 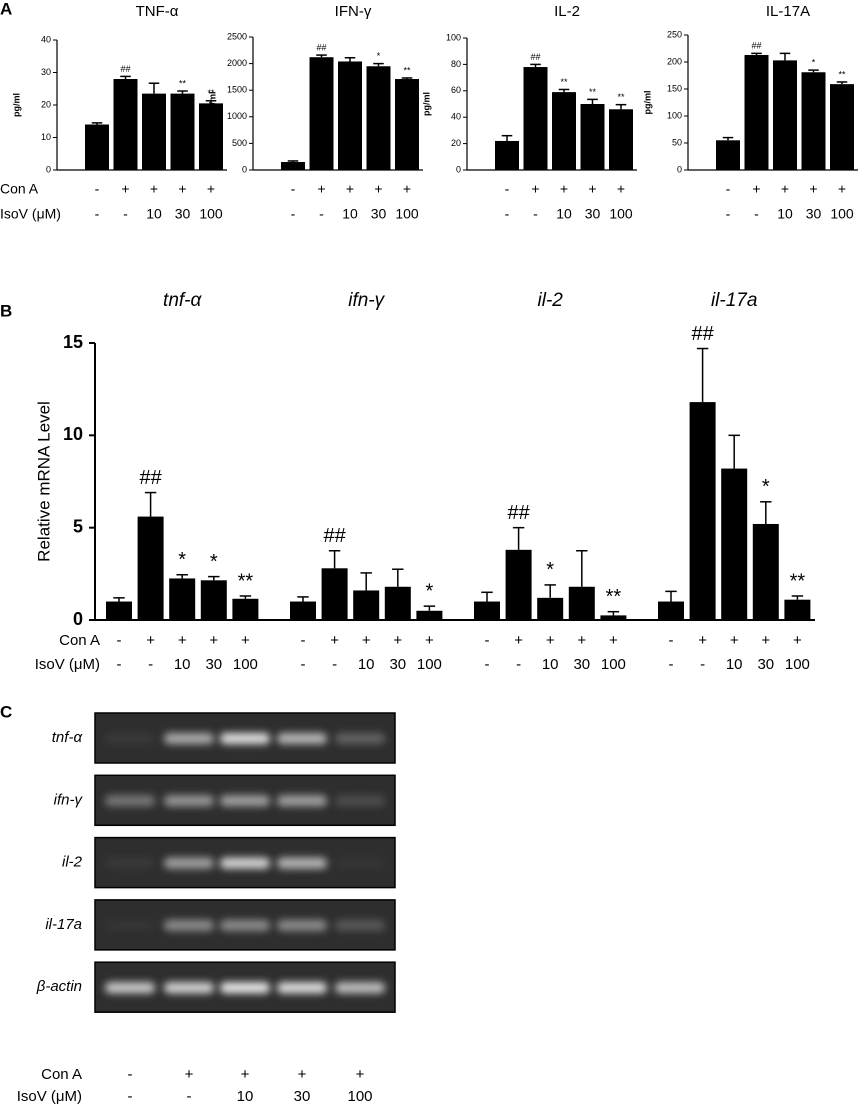 I want to click on group-title: ifn-γ, so click(x=366, y=300).